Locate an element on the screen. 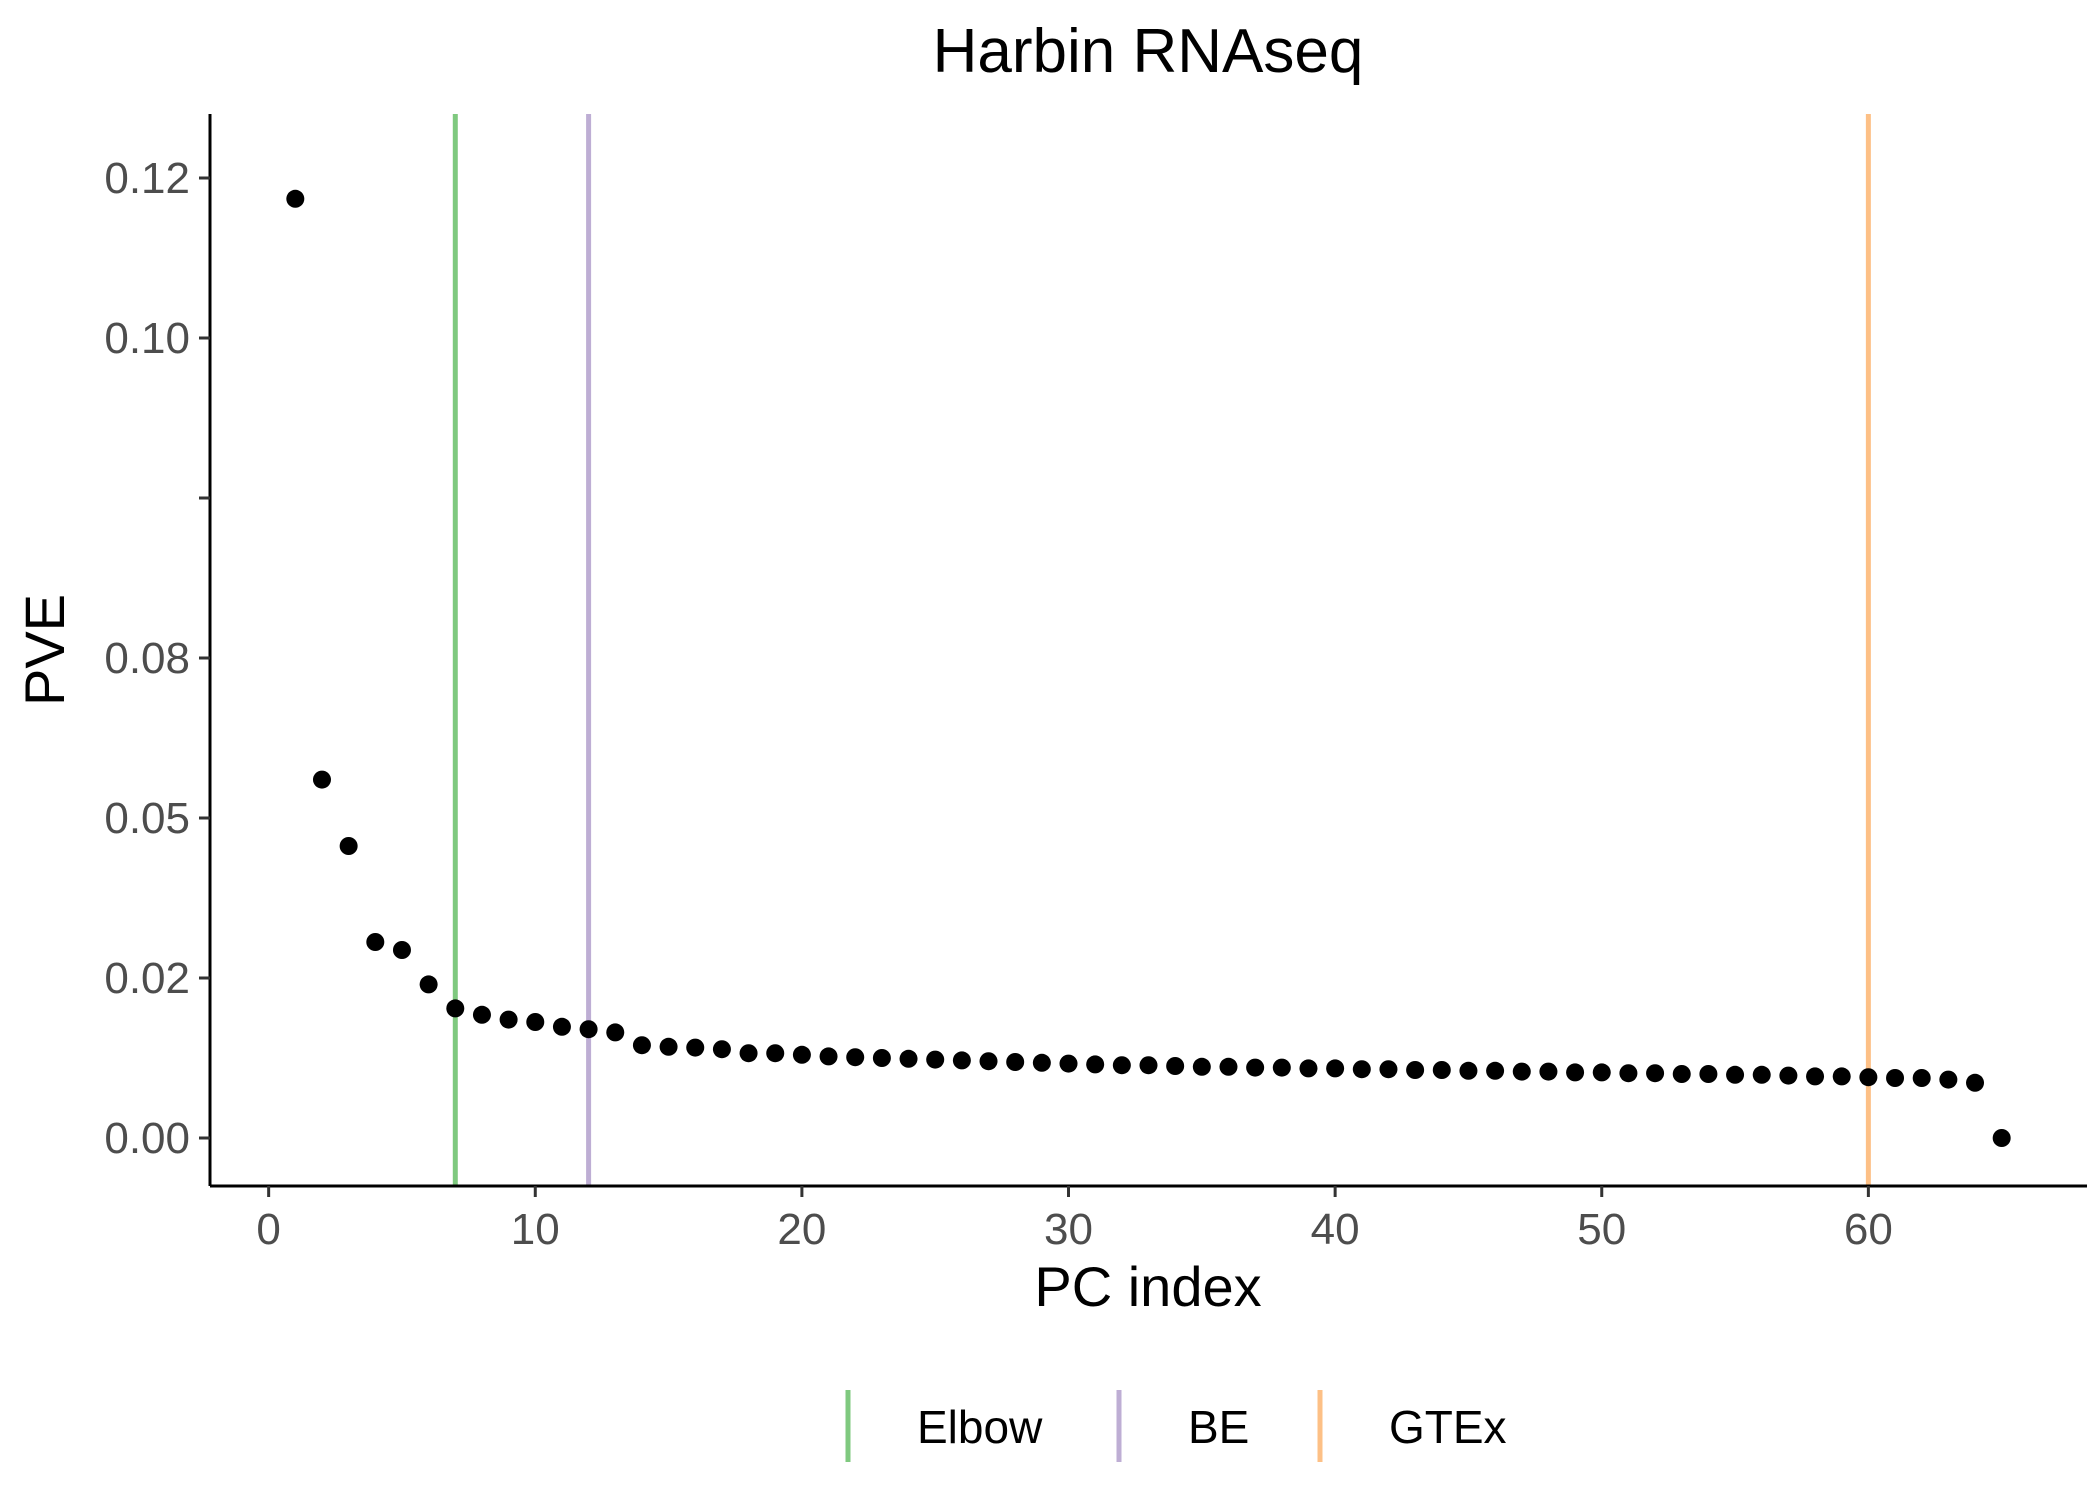 Image resolution: width=2100 pixels, height=1505 pixels. chart-title: Harbin RNAseq is located at coordinates (1148, 51).